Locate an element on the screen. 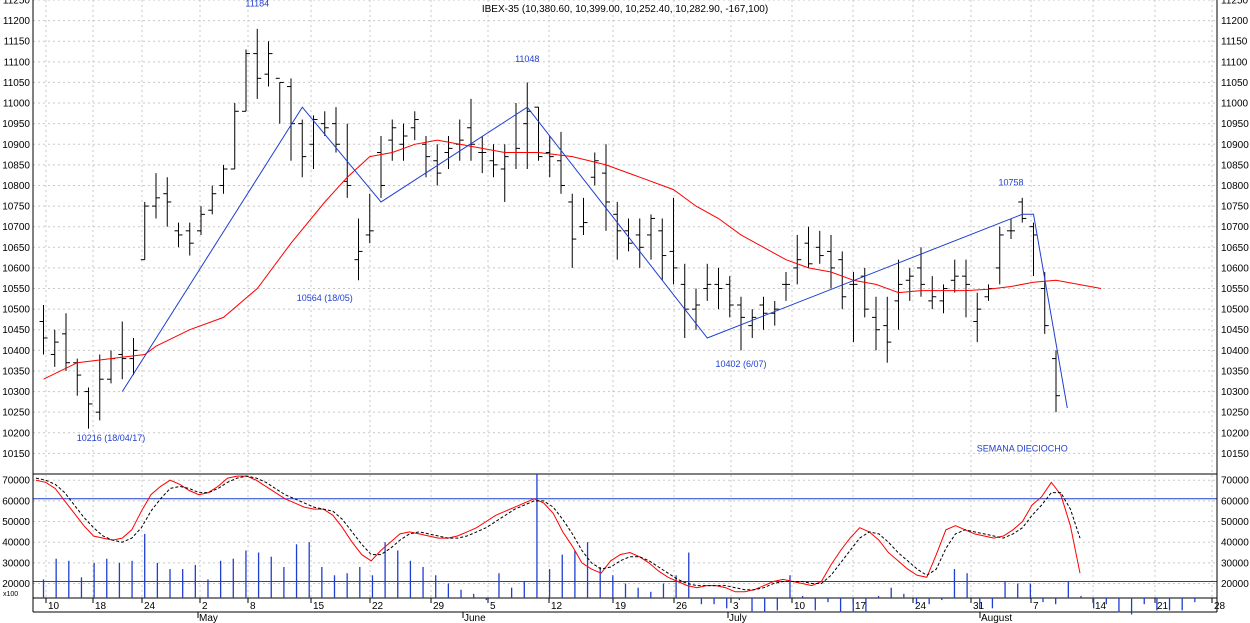 The width and height of the screenshot is (1250, 623). oscillator-tick-left: 20000 is located at coordinates (16, 584).